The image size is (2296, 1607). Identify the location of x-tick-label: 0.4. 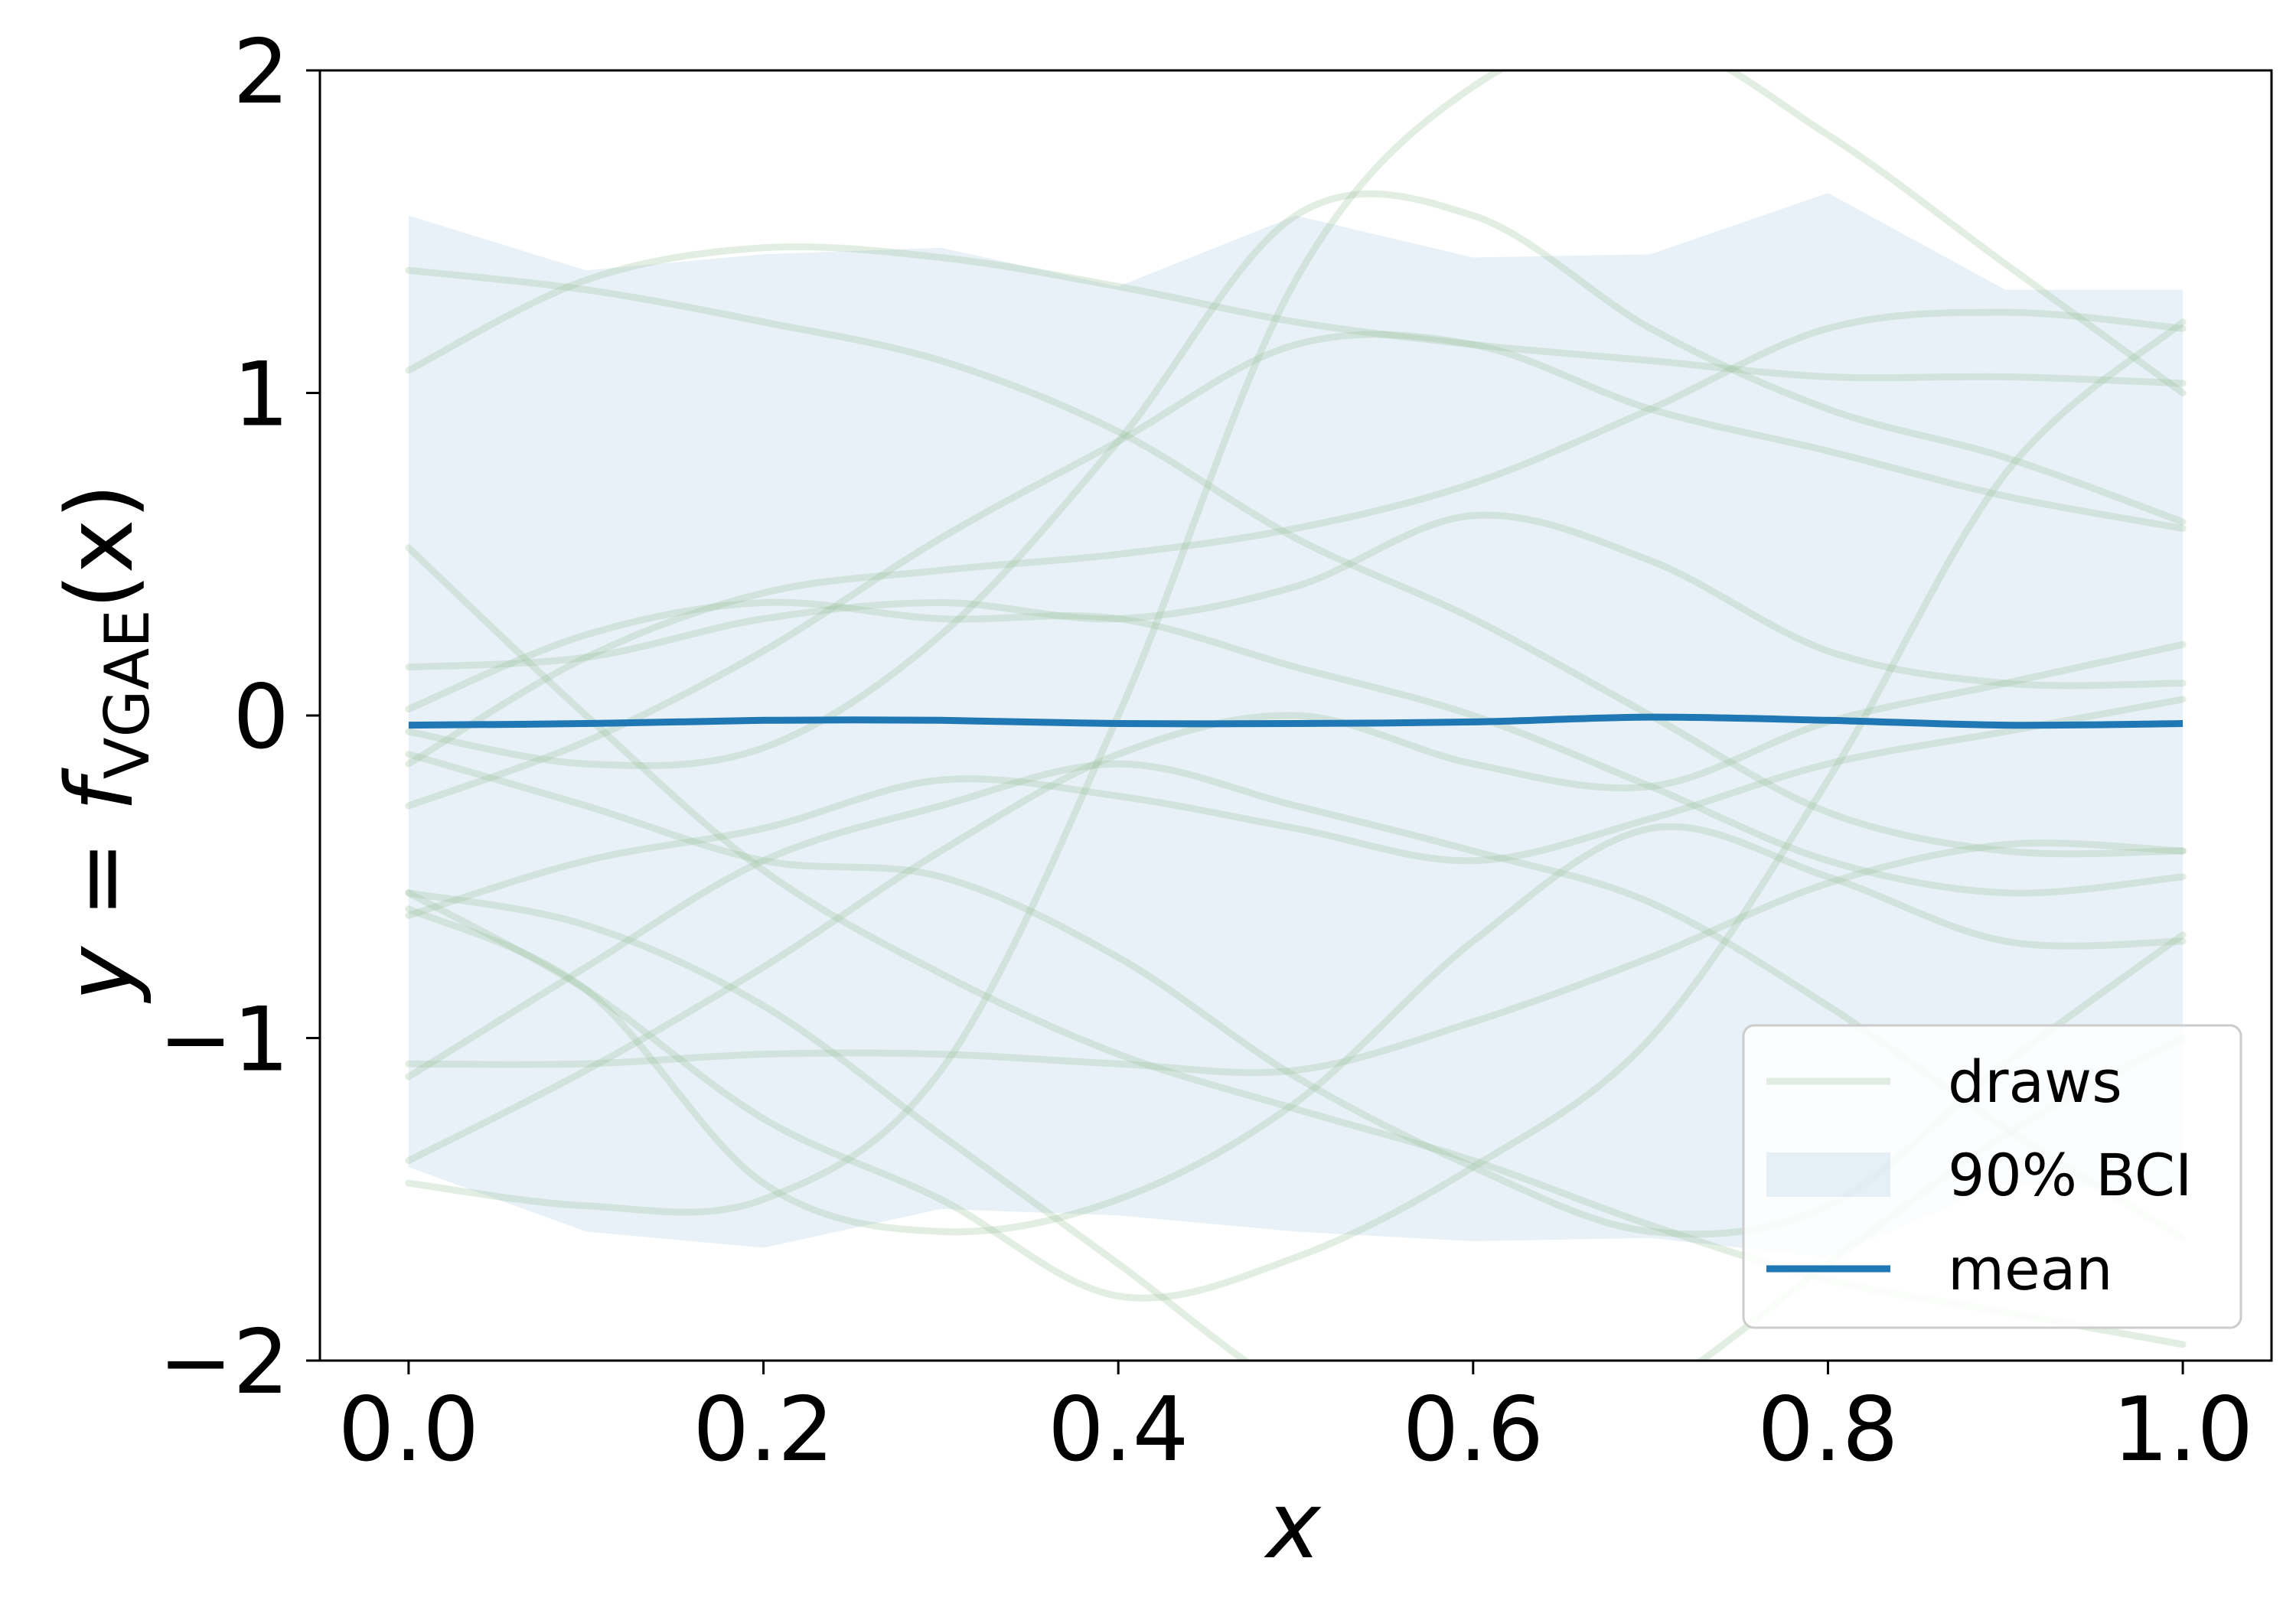
(1118, 1430).